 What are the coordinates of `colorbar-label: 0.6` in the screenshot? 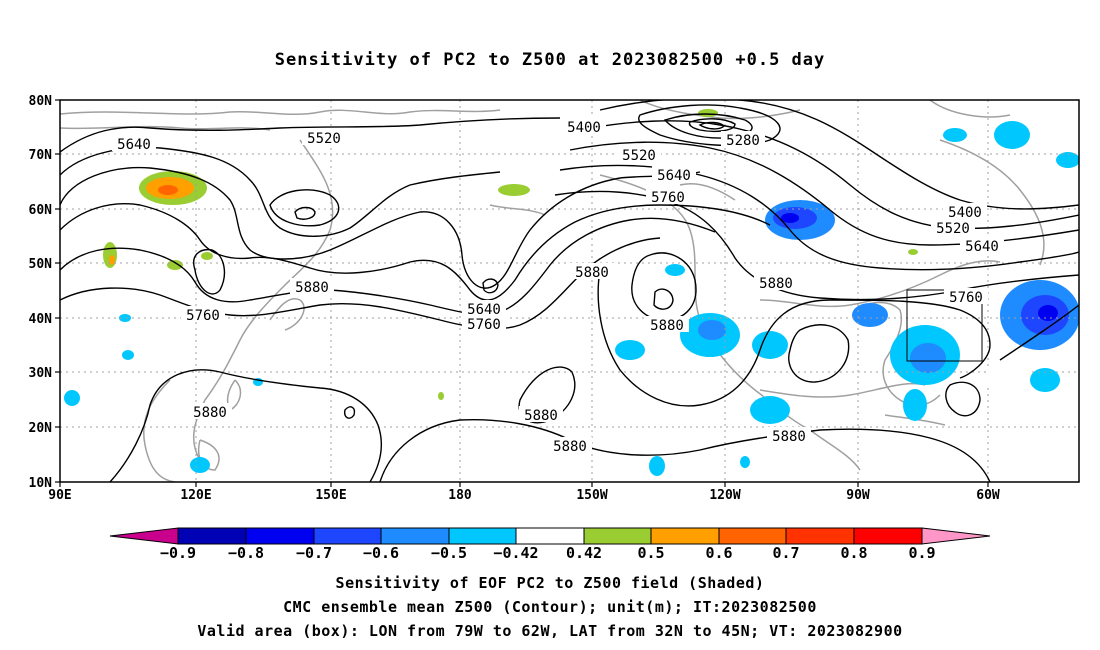 It's located at (718, 553).